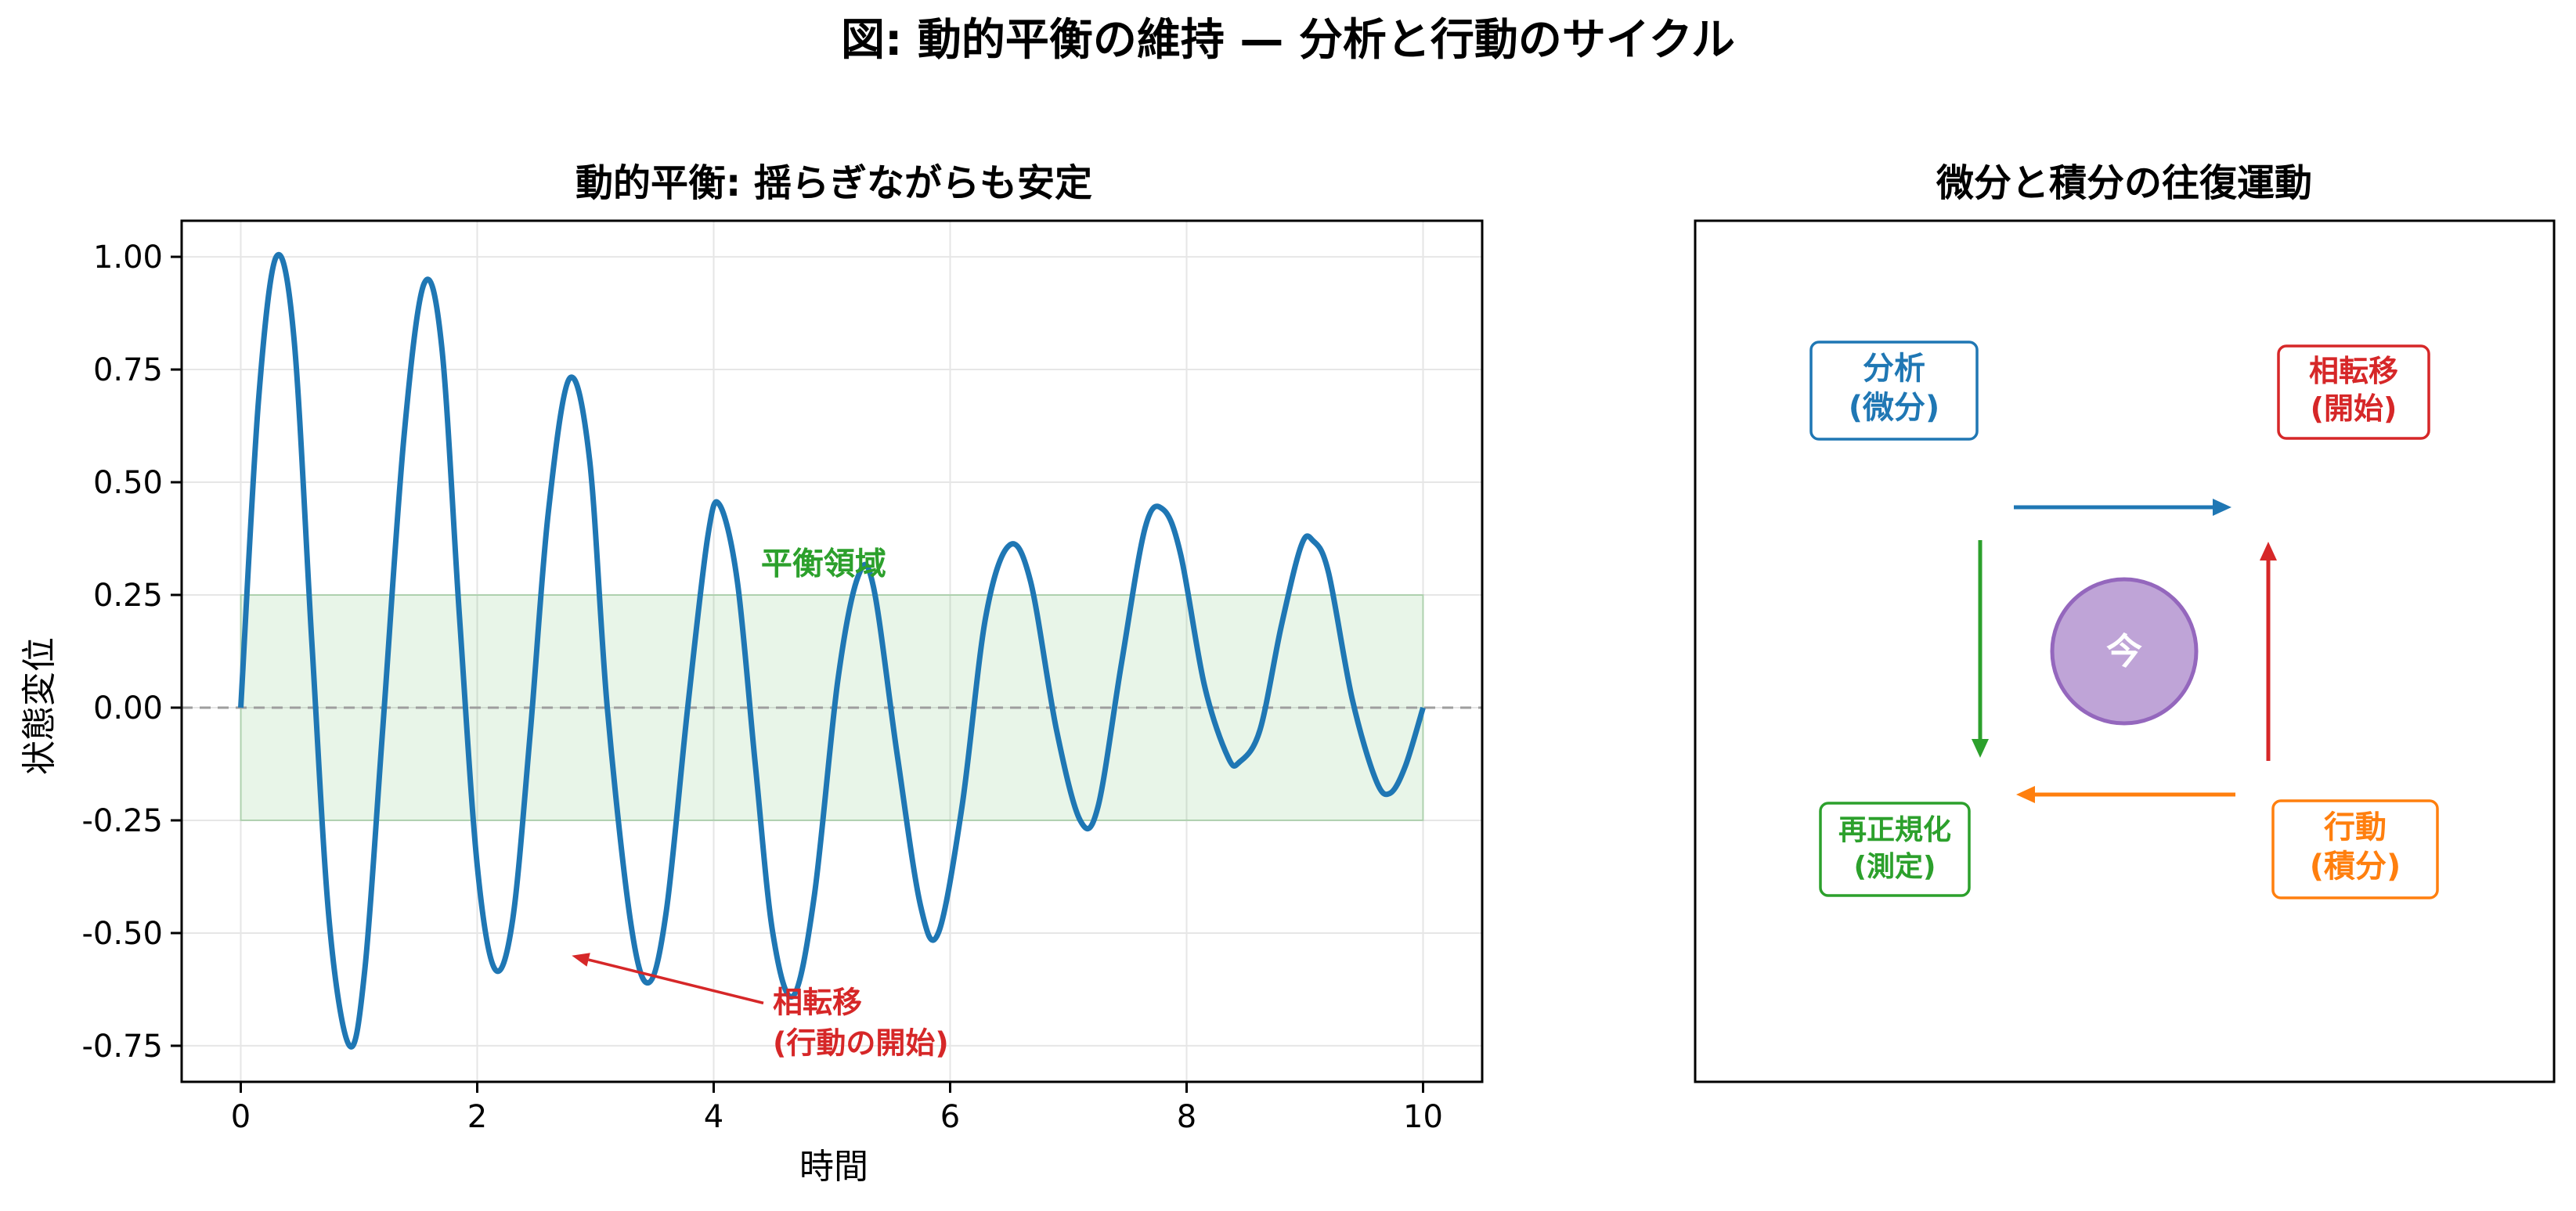  What do you see at coordinates (241, 1117) in the screenshot?
I see `x-tick-label: 0` at bounding box center [241, 1117].